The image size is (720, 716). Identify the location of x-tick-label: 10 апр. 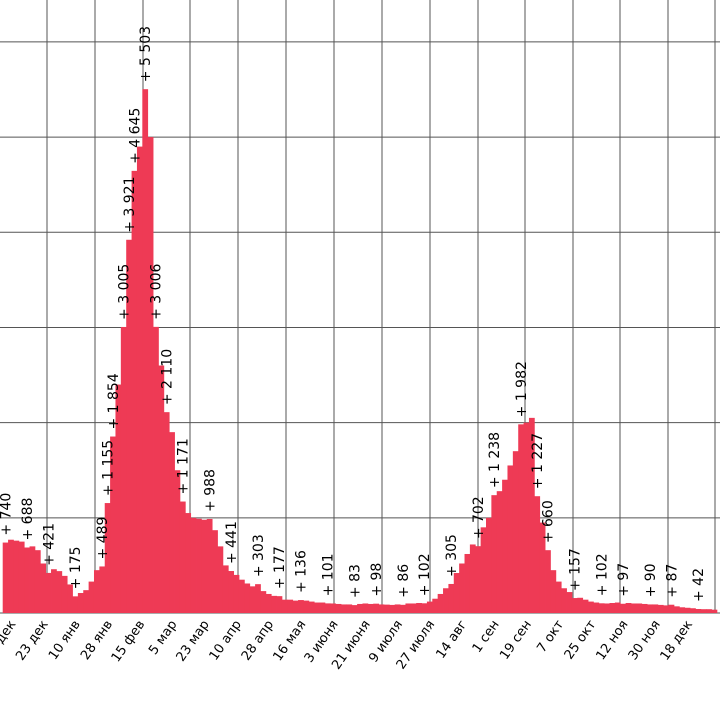
(226, 641).